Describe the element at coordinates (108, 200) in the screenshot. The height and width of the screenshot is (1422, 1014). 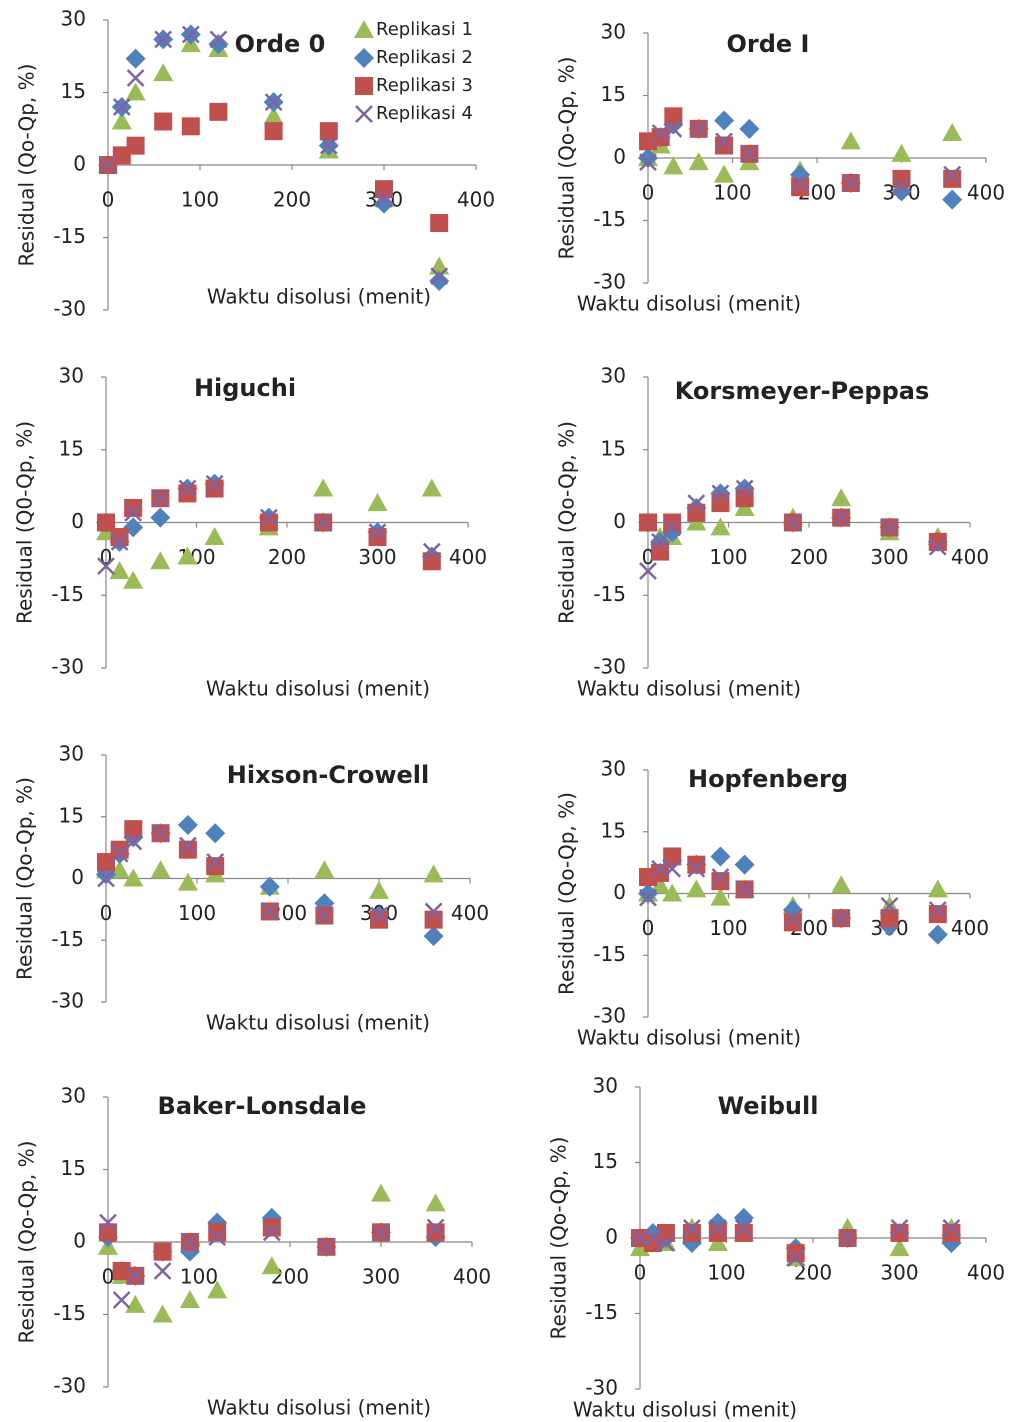
I see `x-tick-label: 0` at that location.